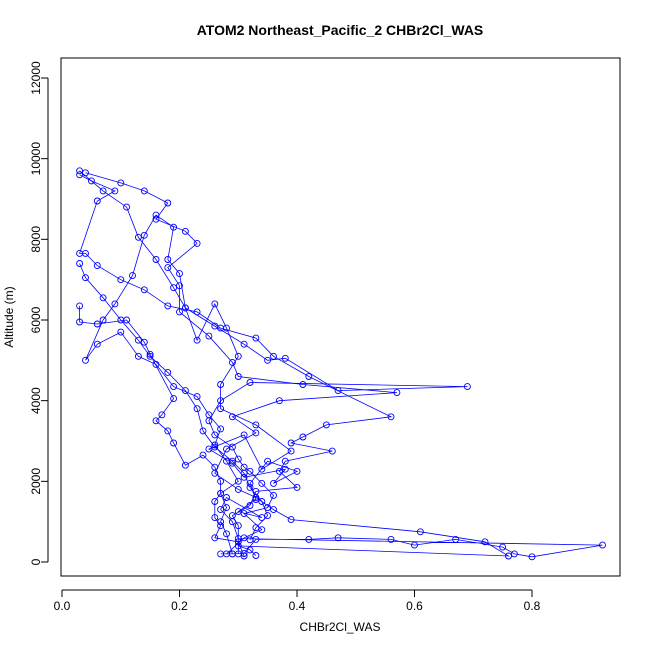 The height and width of the screenshot is (650, 650). I want to click on x-tick-label: 0.0, so click(62, 606).